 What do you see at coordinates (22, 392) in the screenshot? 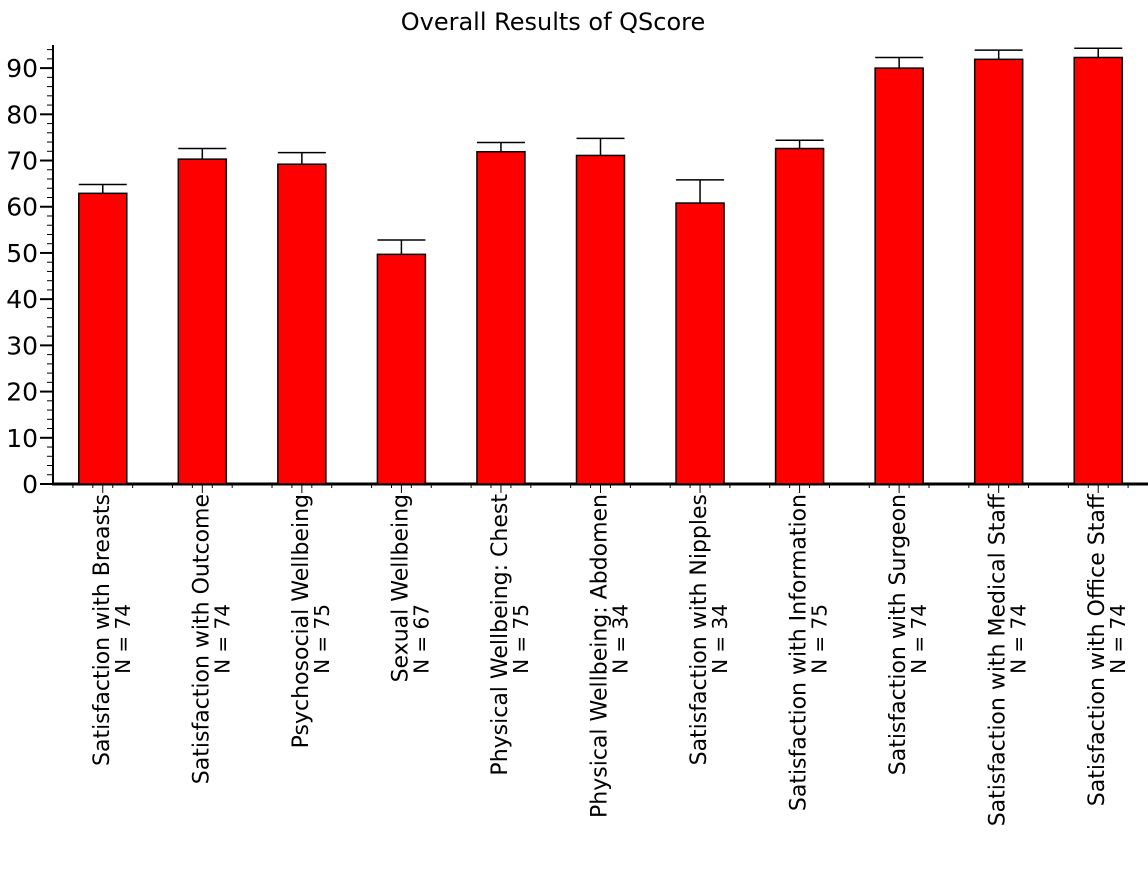
I see `y-tick-label: 20` at bounding box center [22, 392].